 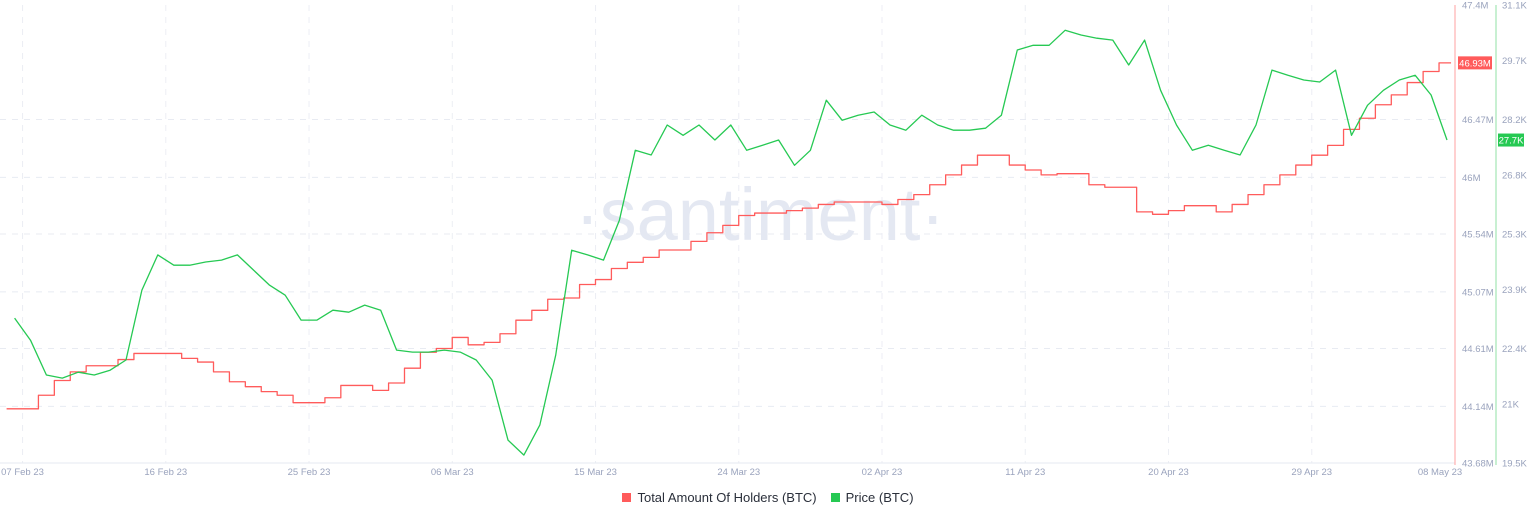 What do you see at coordinates (595, 472) in the screenshot?
I see `x-tick-label: 15 Mar 23` at bounding box center [595, 472].